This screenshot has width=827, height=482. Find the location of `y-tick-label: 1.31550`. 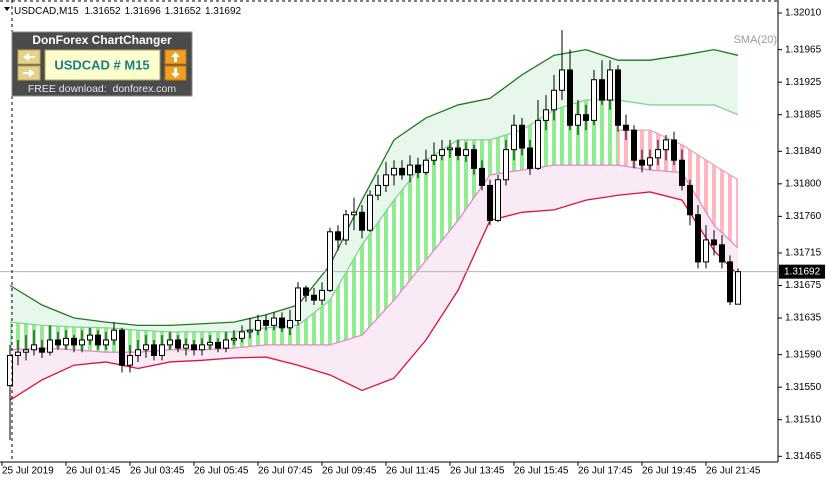

y-tick-label: 1.31550 is located at coordinates (803, 387).